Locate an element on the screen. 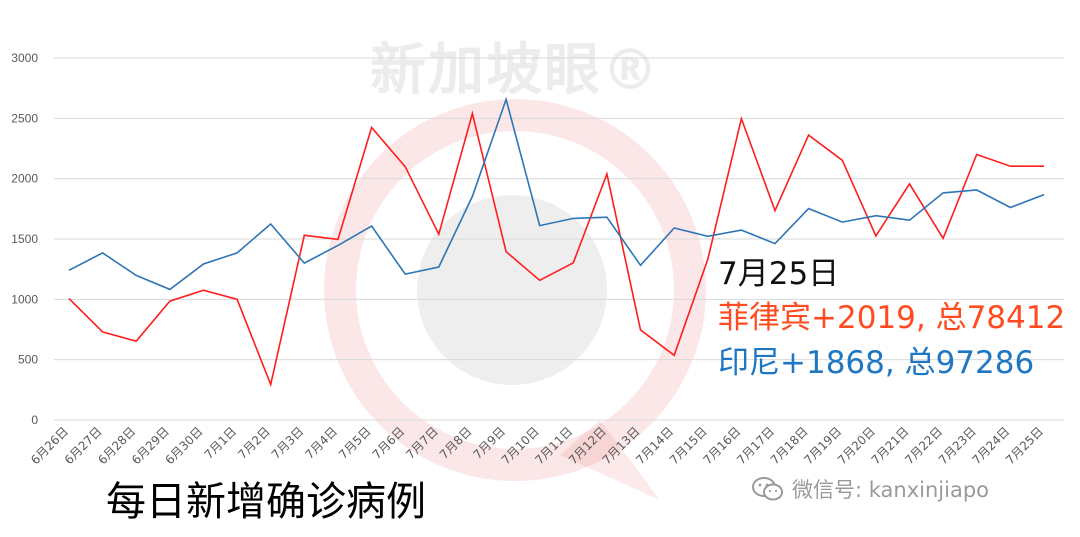 This screenshot has height=537, width=1080. y-tick-label: 0 is located at coordinates (34, 420).